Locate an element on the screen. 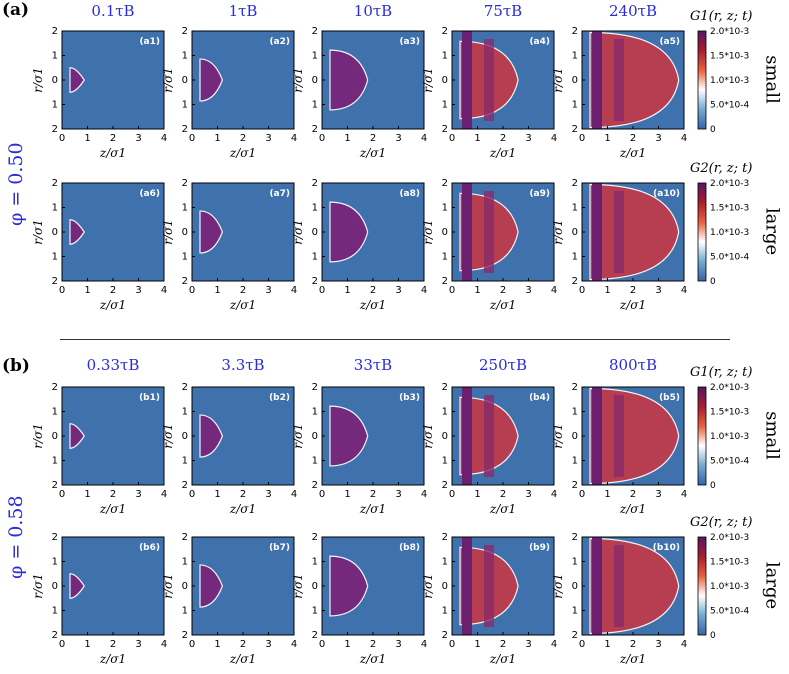 The height and width of the screenshot is (674, 789). colorbar-title: G1(r, z; t) is located at coordinates (721, 16).